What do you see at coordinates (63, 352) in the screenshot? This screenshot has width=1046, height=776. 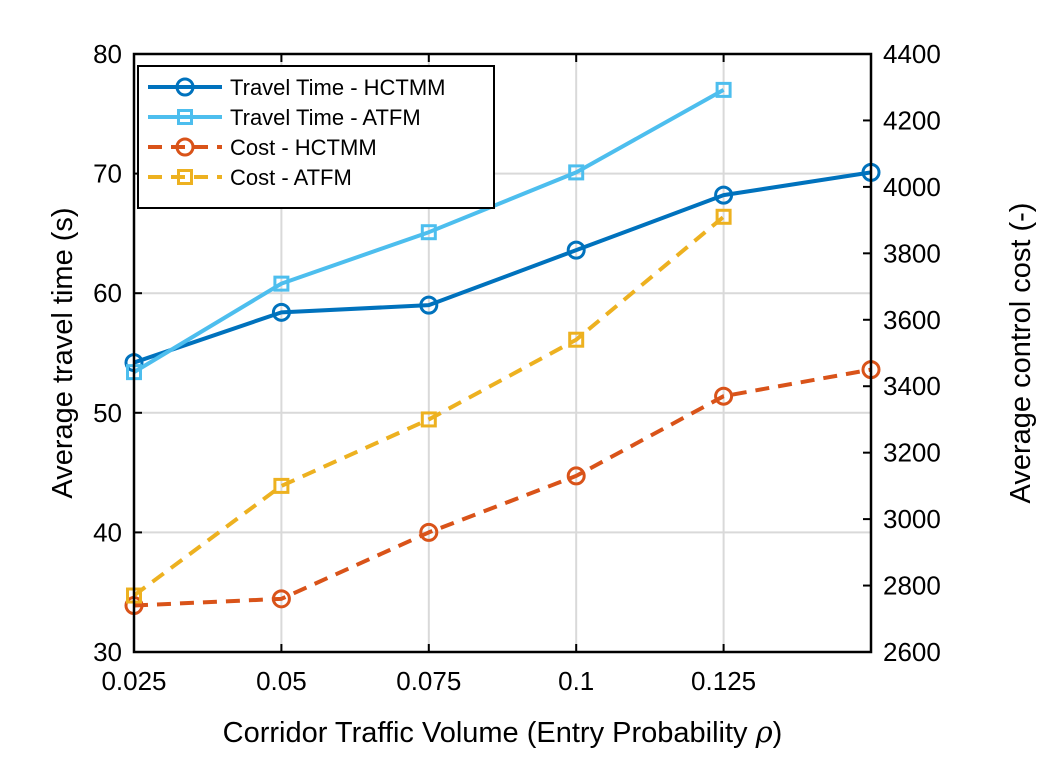 I see `y-axis-left-title: Average travel time (s)` at bounding box center [63, 352].